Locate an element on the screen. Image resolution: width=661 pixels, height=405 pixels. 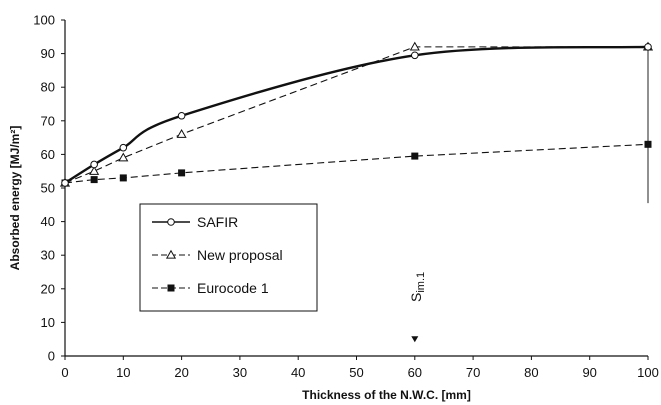
legend-label: New proposal is located at coordinates (240, 255).